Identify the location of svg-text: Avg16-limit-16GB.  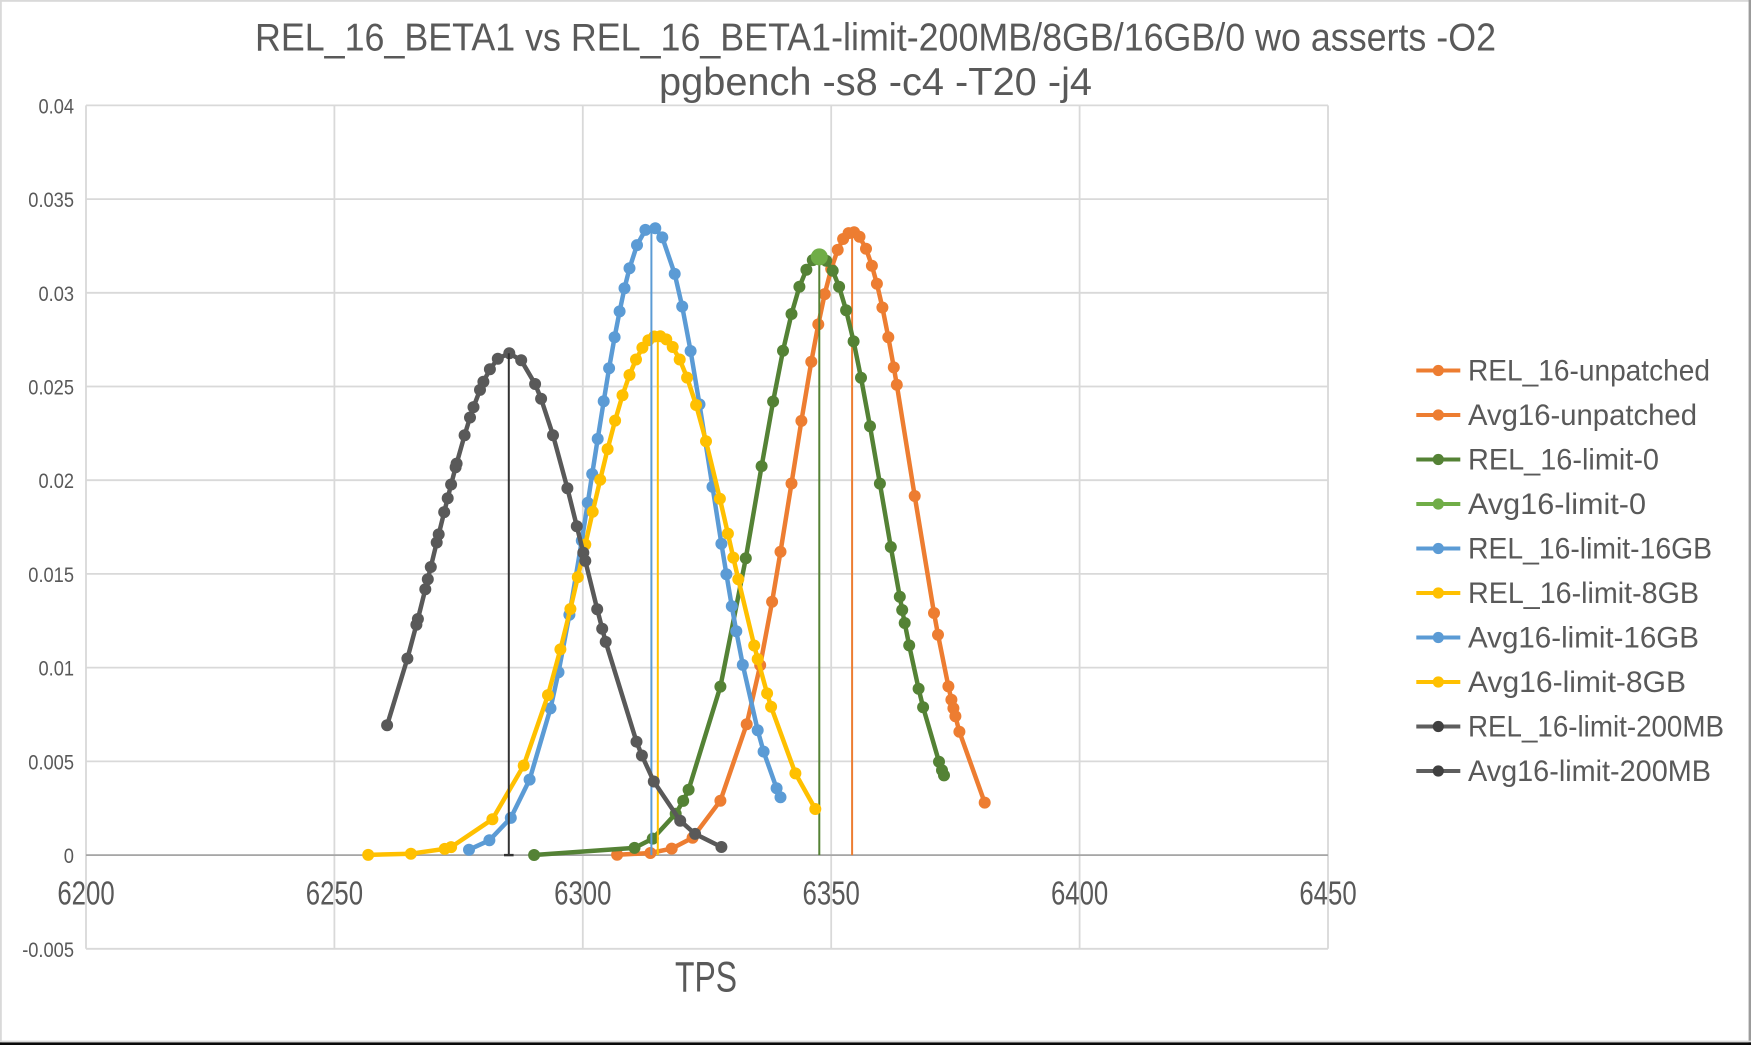
(1583, 637).